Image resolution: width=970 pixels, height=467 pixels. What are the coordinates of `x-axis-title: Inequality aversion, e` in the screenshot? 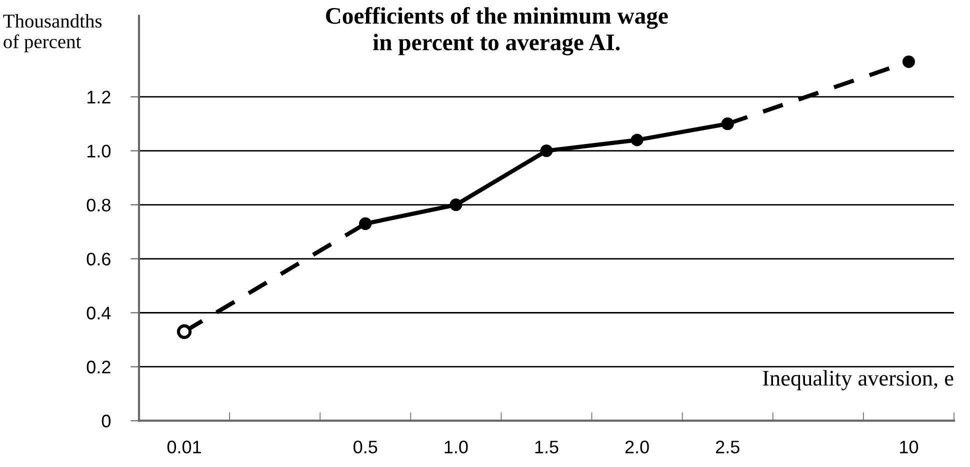 It's located at (858, 380).